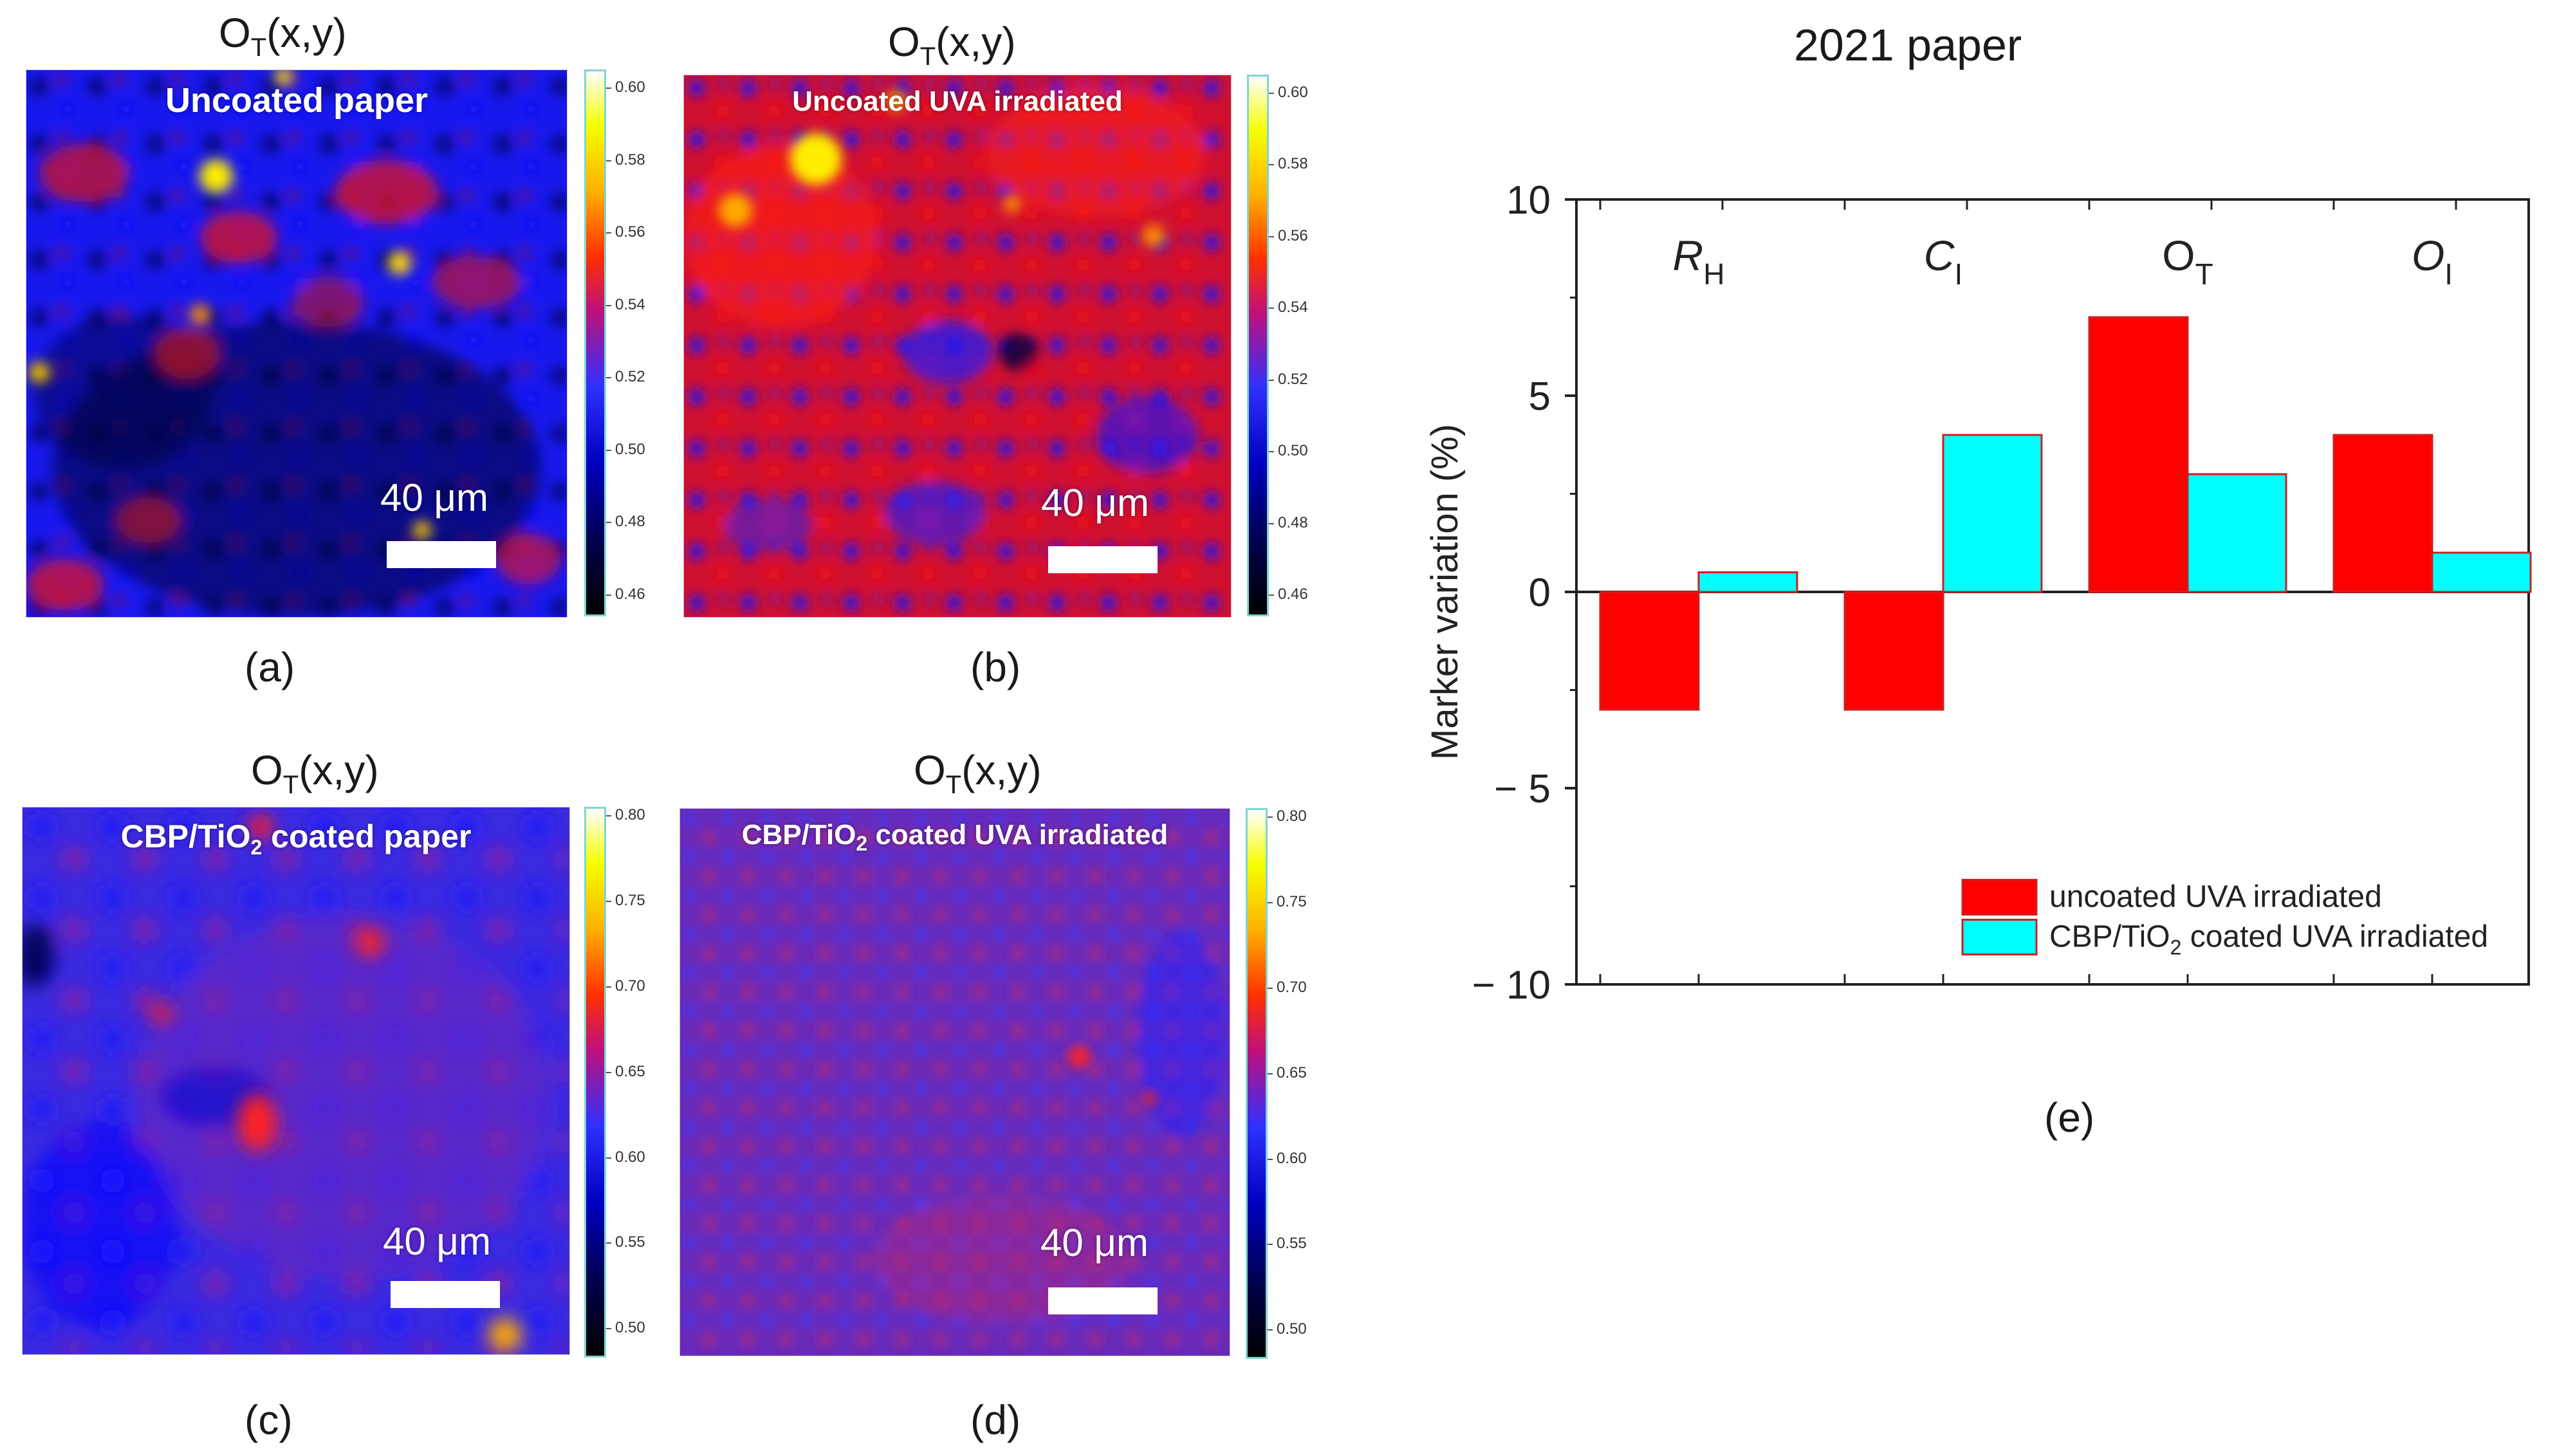  What do you see at coordinates (595, 343) in the screenshot?
I see `panel-a-colorbar` at bounding box center [595, 343].